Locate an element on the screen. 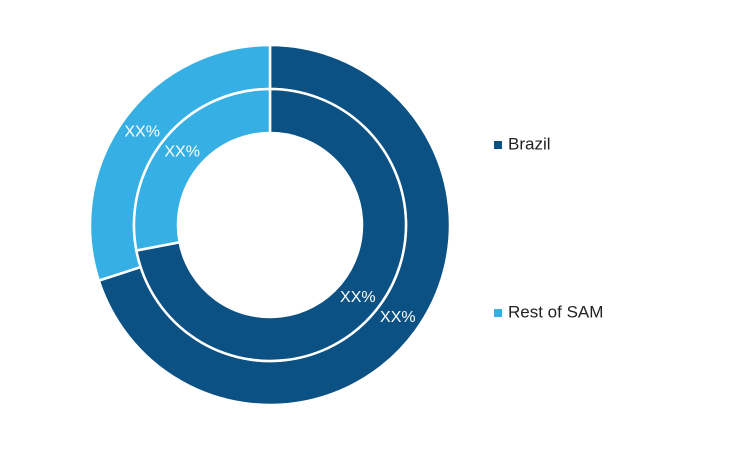 The width and height of the screenshot is (750, 450). legend-label: Rest of SAM is located at coordinates (555, 311).